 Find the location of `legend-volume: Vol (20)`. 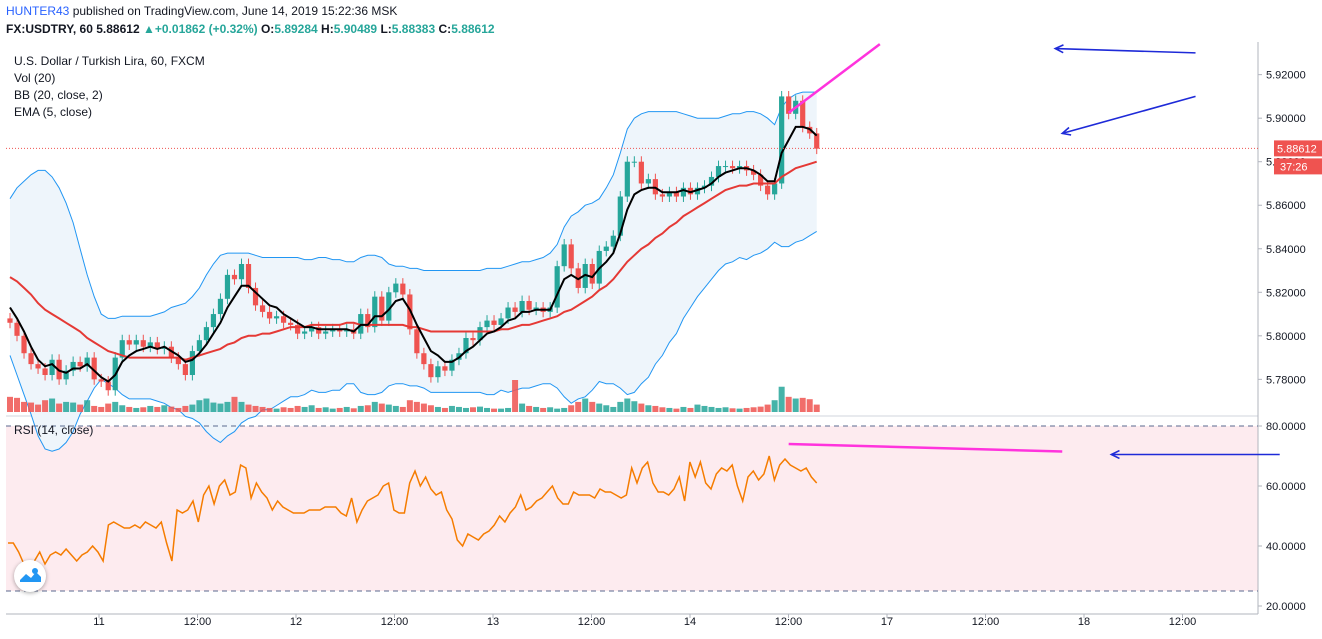

legend-volume: Vol (20) is located at coordinates (35, 78).